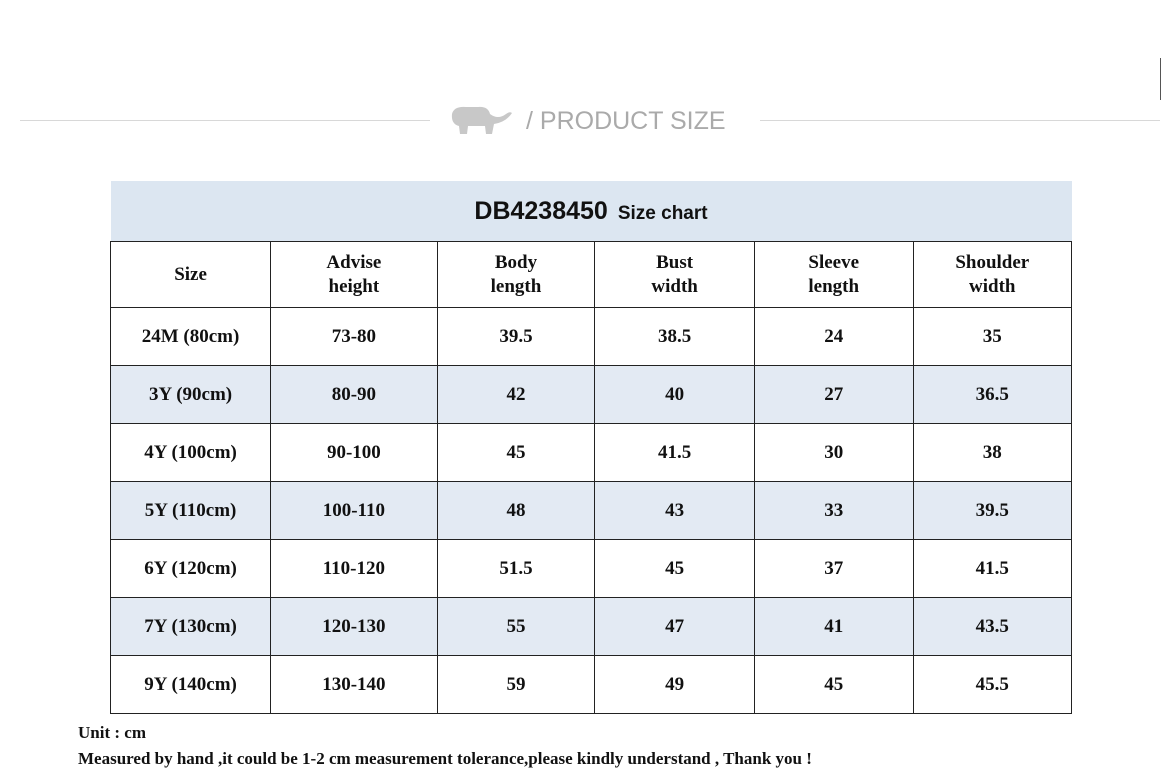 This screenshot has height=783, width=1163. I want to click on table-cell: 9Y (140cm), so click(190, 684).